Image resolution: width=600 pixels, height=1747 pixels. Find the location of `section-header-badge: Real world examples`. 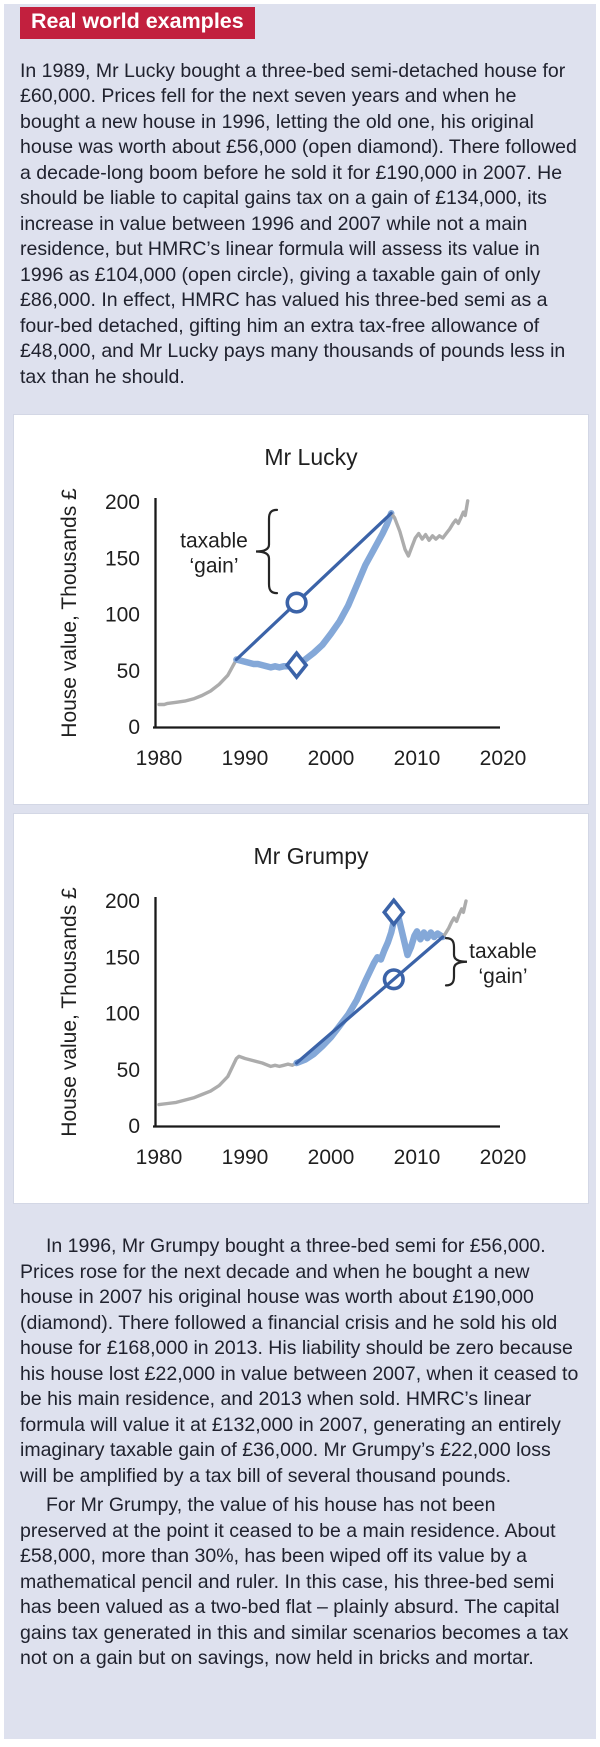

section-header-badge: Real world examples is located at coordinates (137, 23).